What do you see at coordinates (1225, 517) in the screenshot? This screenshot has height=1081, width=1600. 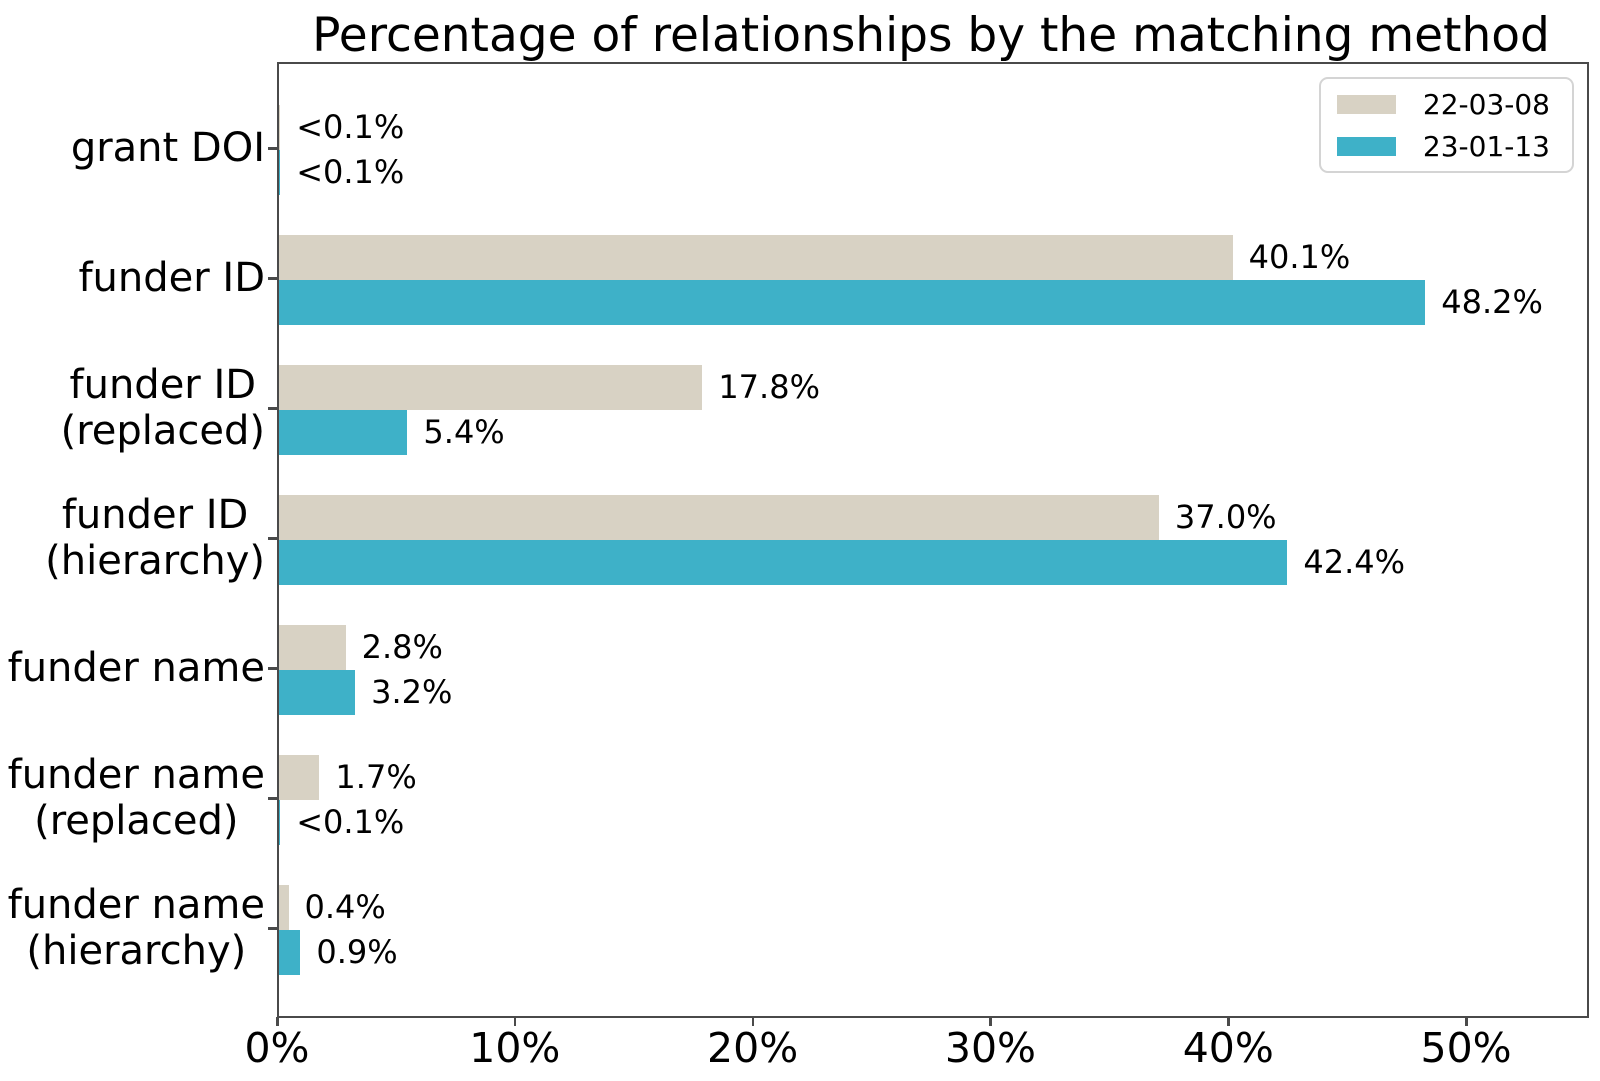 I see `value-label: 37.0%` at bounding box center [1225, 517].